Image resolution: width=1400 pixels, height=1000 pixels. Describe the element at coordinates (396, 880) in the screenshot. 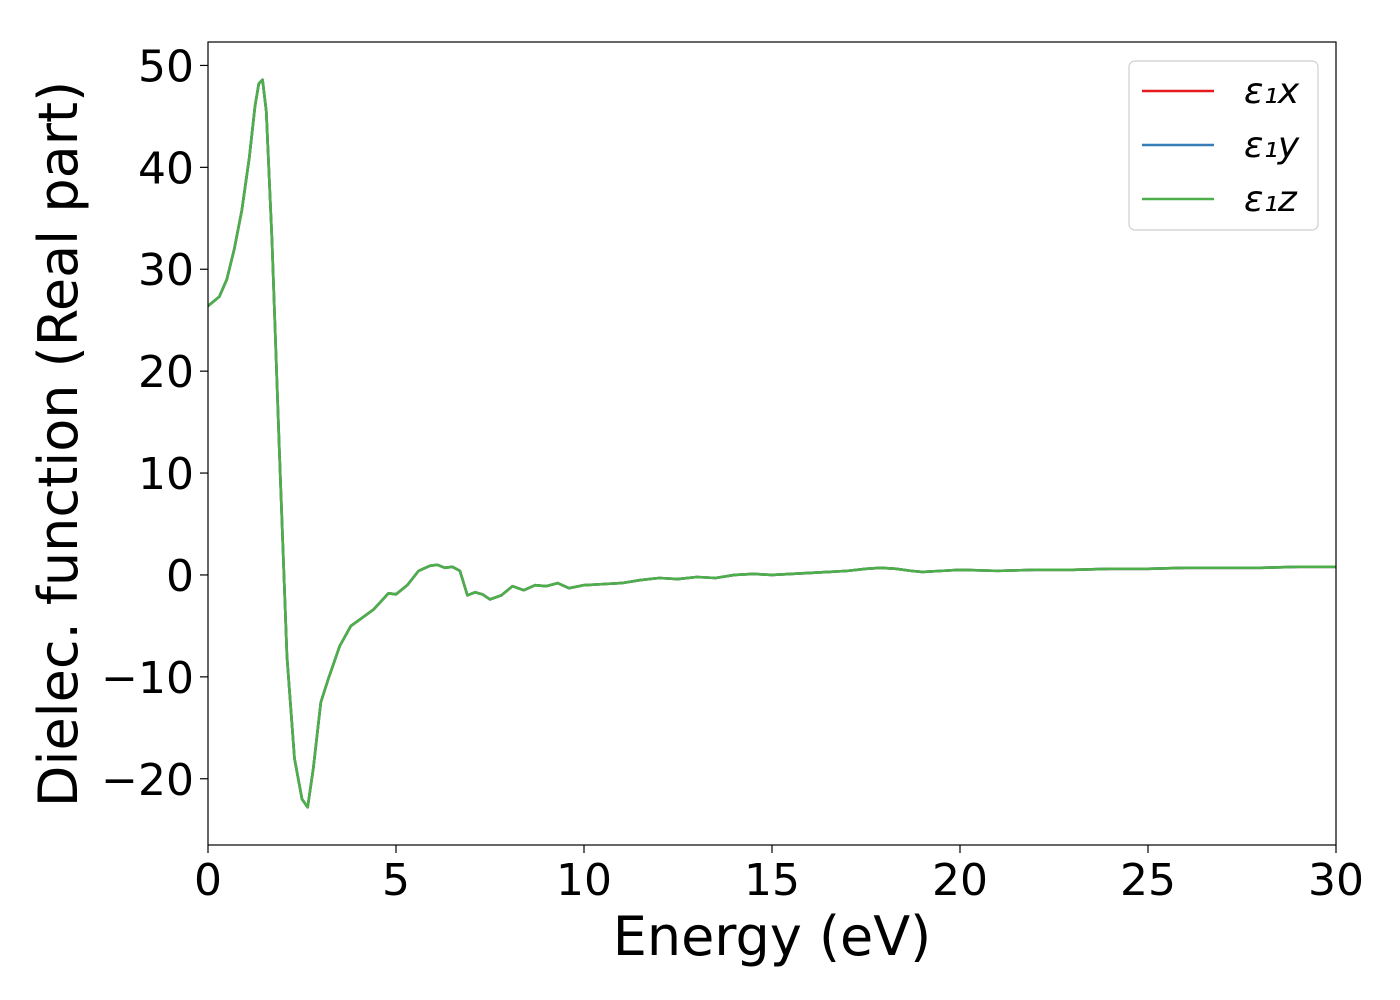

I see `x-tick-label: 5` at that location.